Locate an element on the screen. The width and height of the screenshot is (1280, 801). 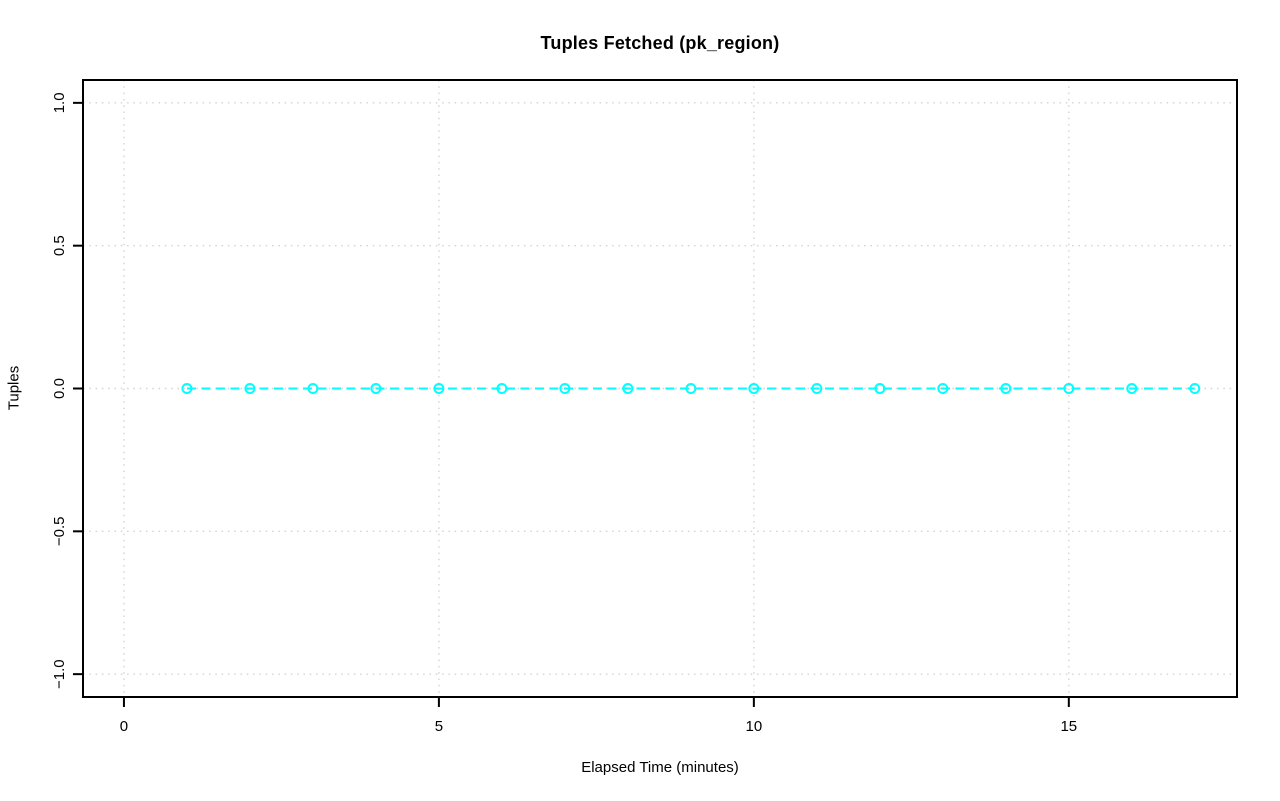
x-tick-label: 0 is located at coordinates (124, 726).